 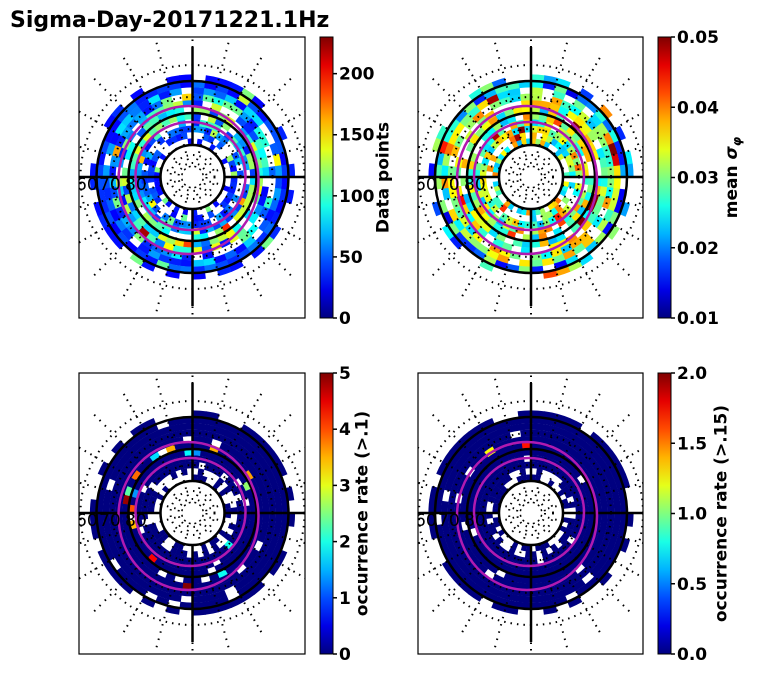 What do you see at coordinates (527, 516) in the screenshot?
I see `oval-boundary-outer` at bounding box center [527, 516].